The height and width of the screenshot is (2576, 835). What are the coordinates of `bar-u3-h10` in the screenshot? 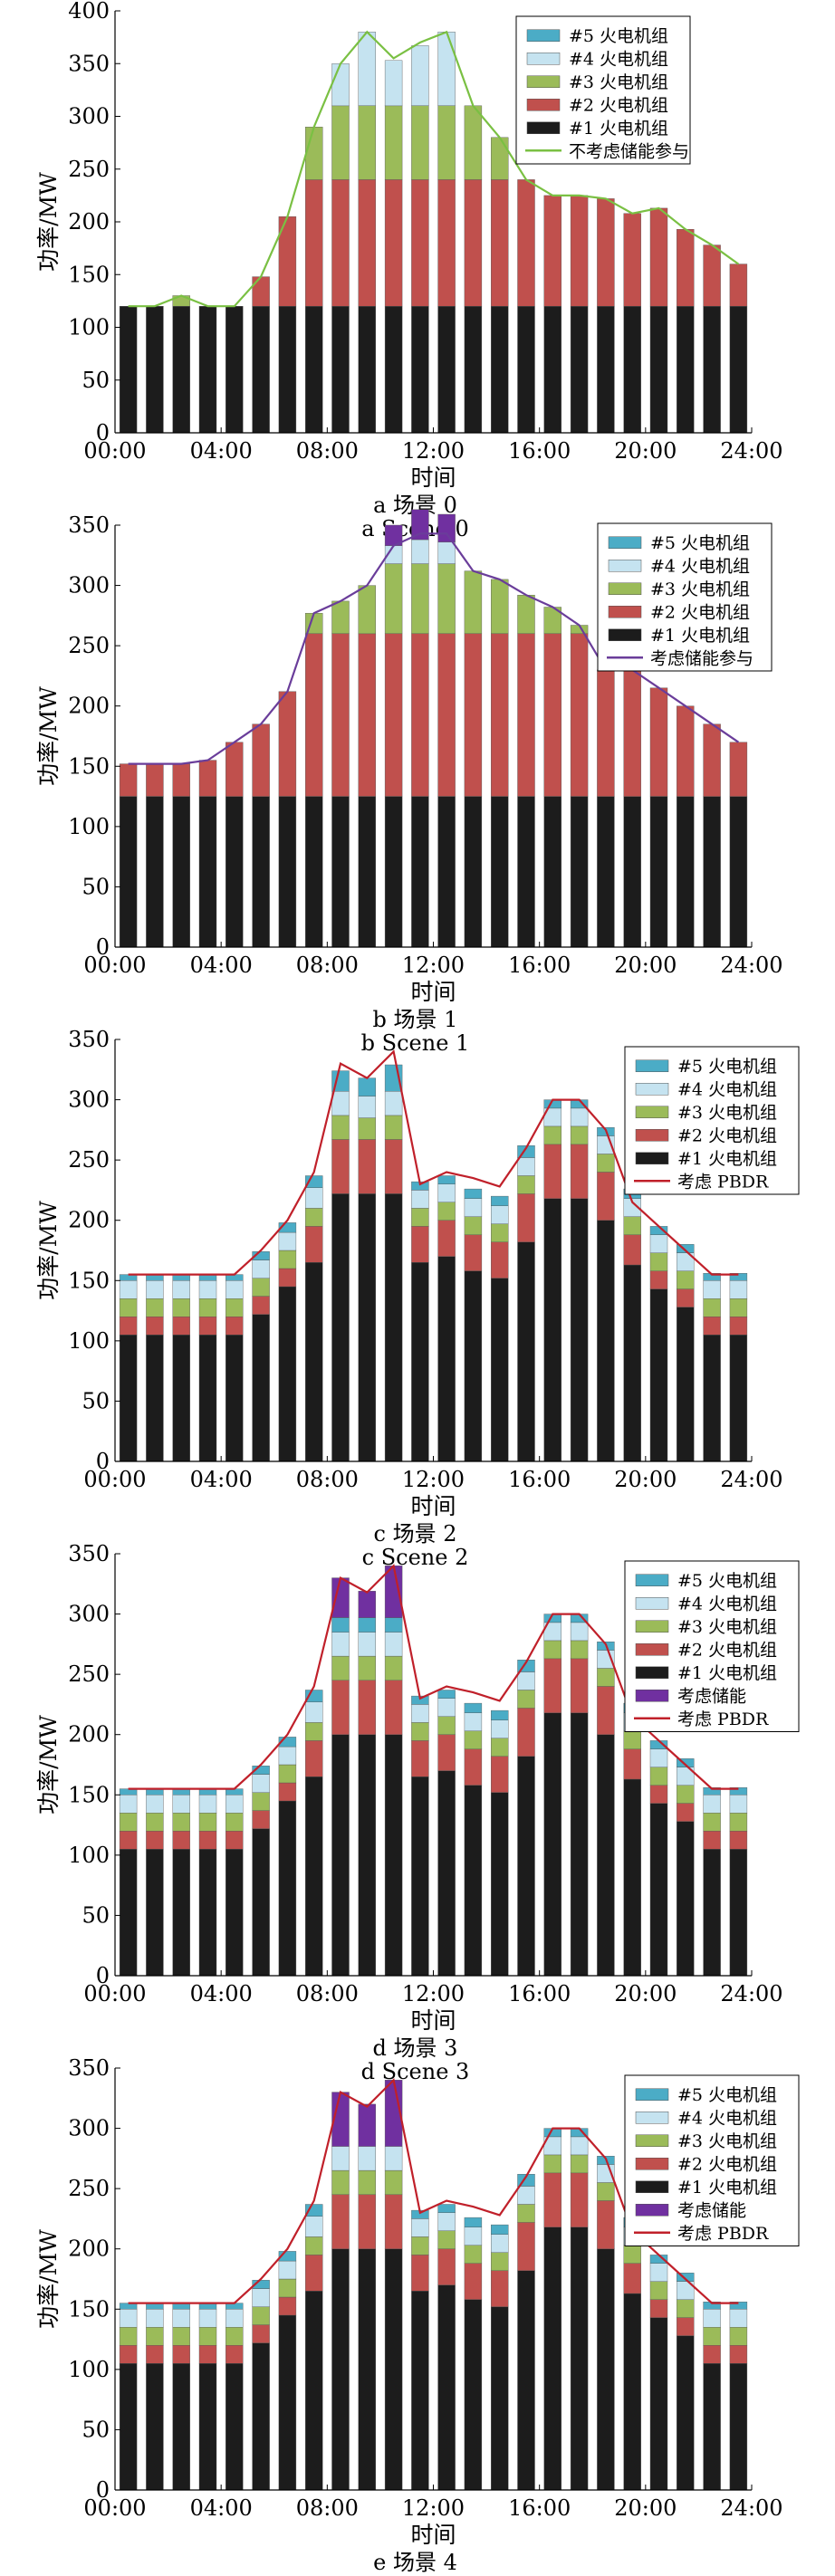 It's located at (367, 1128).